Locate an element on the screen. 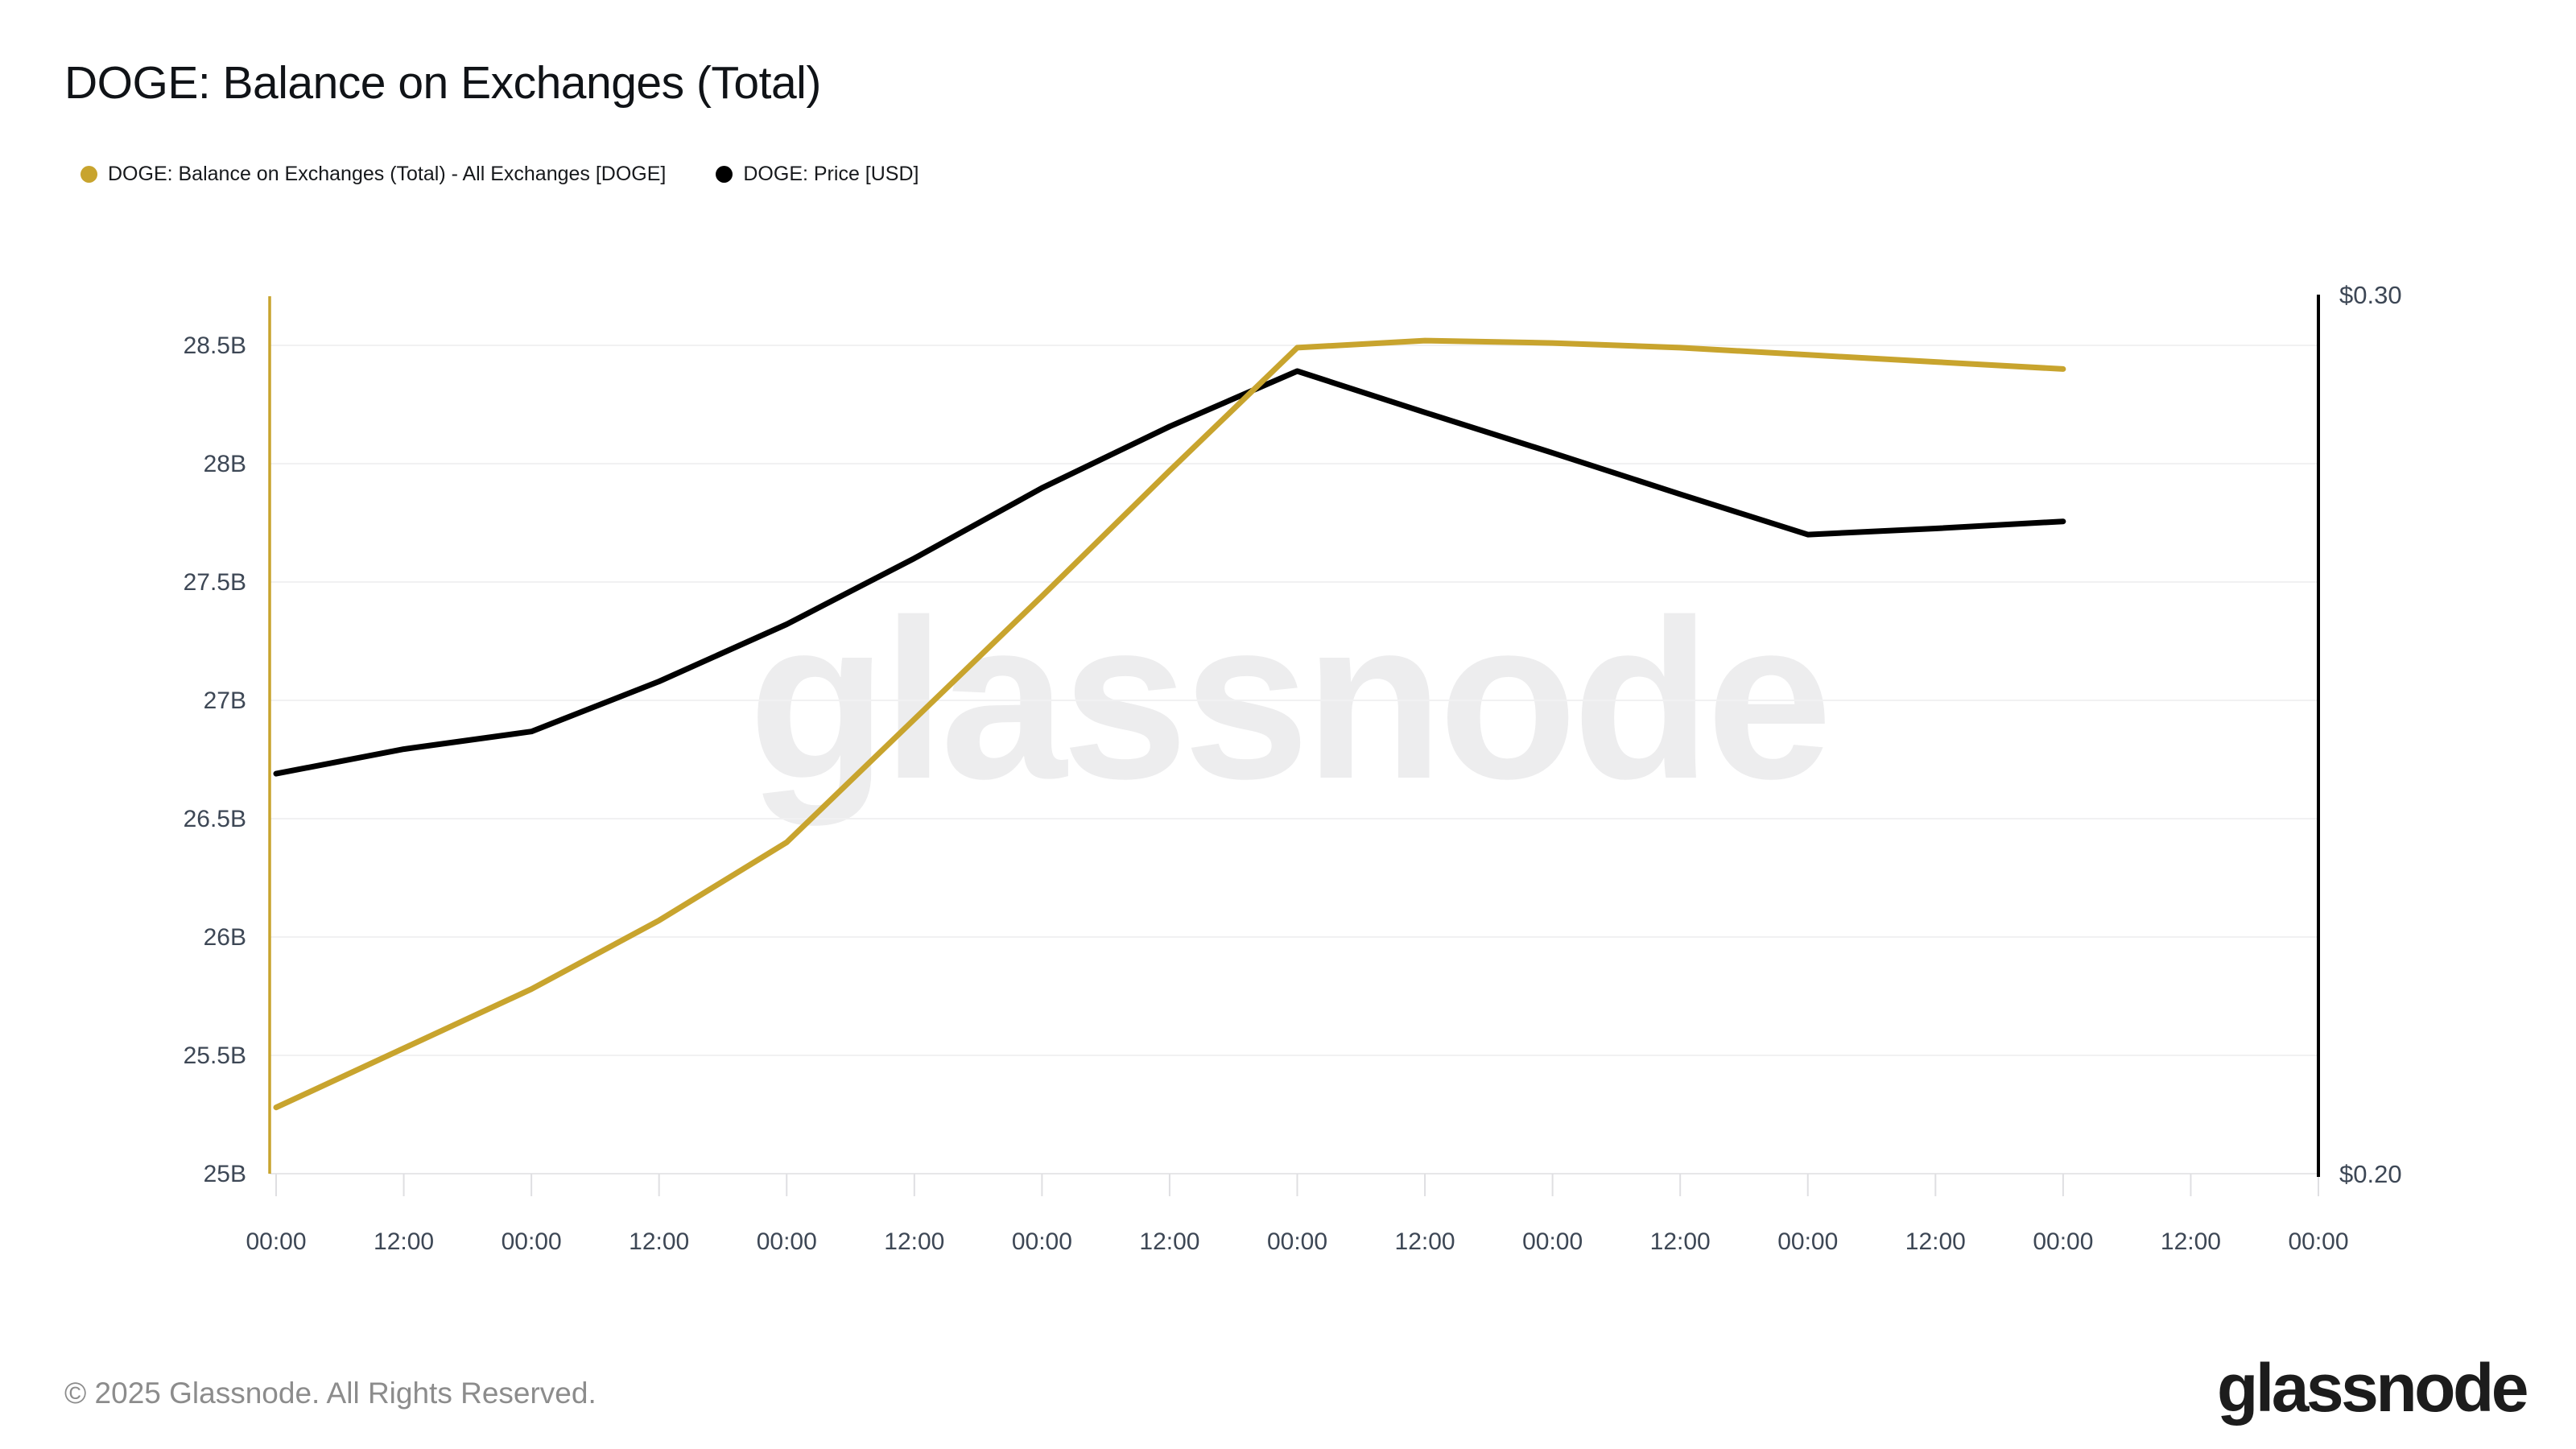  left-axis-tick-label: 27.5B is located at coordinates (215, 582).